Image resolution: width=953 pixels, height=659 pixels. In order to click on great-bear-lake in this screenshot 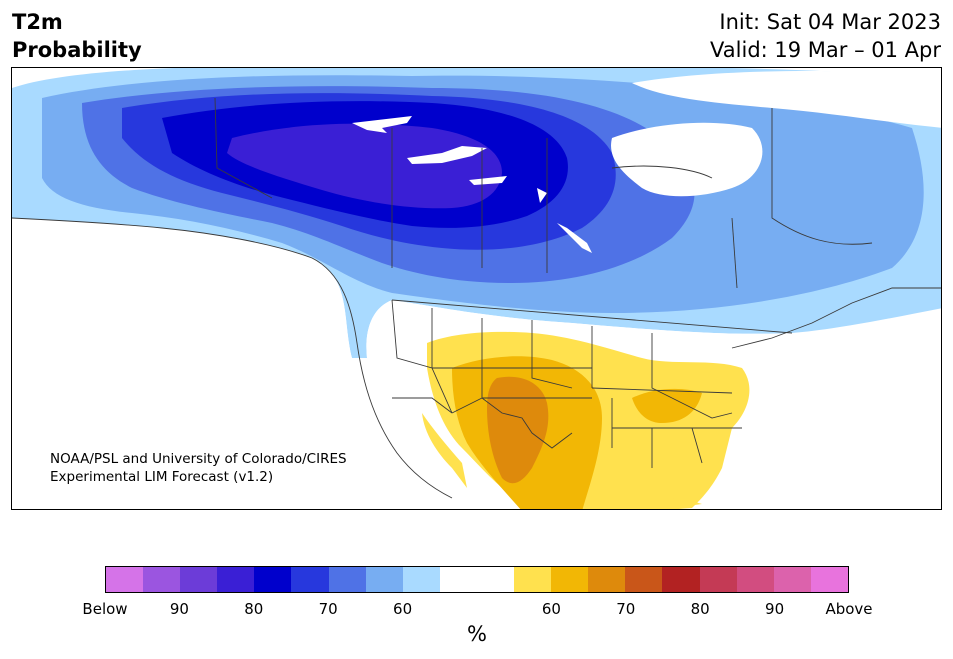, I will do `click(382, 124)`.